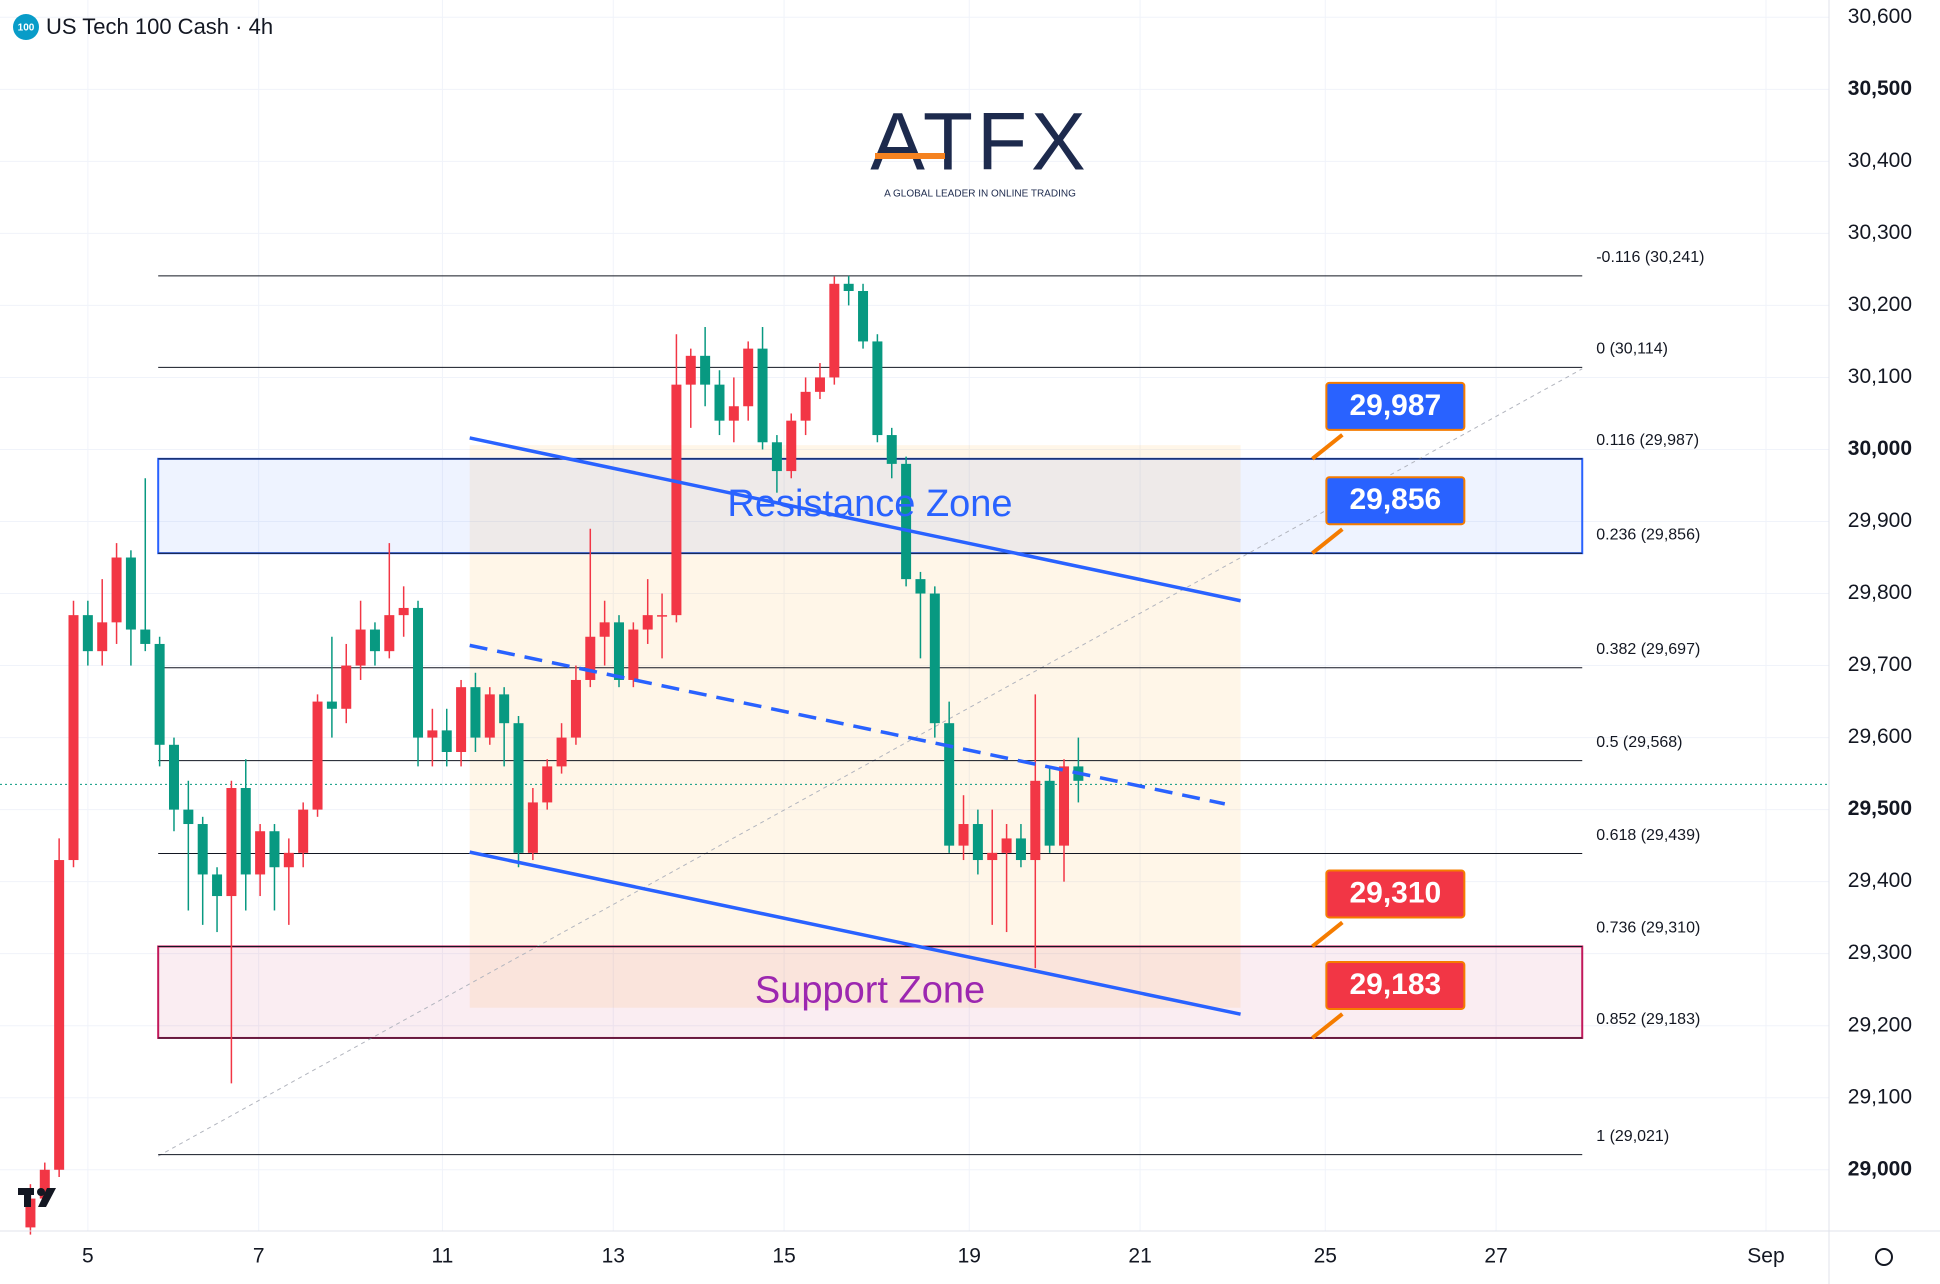 The width and height of the screenshot is (1940, 1284). What do you see at coordinates (1880, 376) in the screenshot?
I see `y-tick-label: 30,100` at bounding box center [1880, 376].